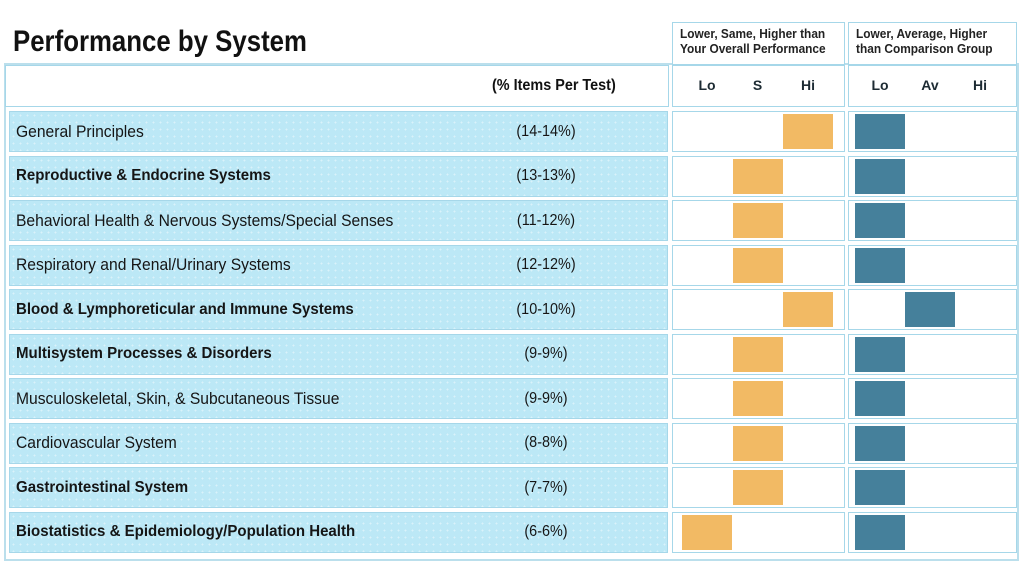  I want to click on table-row: Reproductive & Endocrine Systems (13-13%), so click(512, 176).